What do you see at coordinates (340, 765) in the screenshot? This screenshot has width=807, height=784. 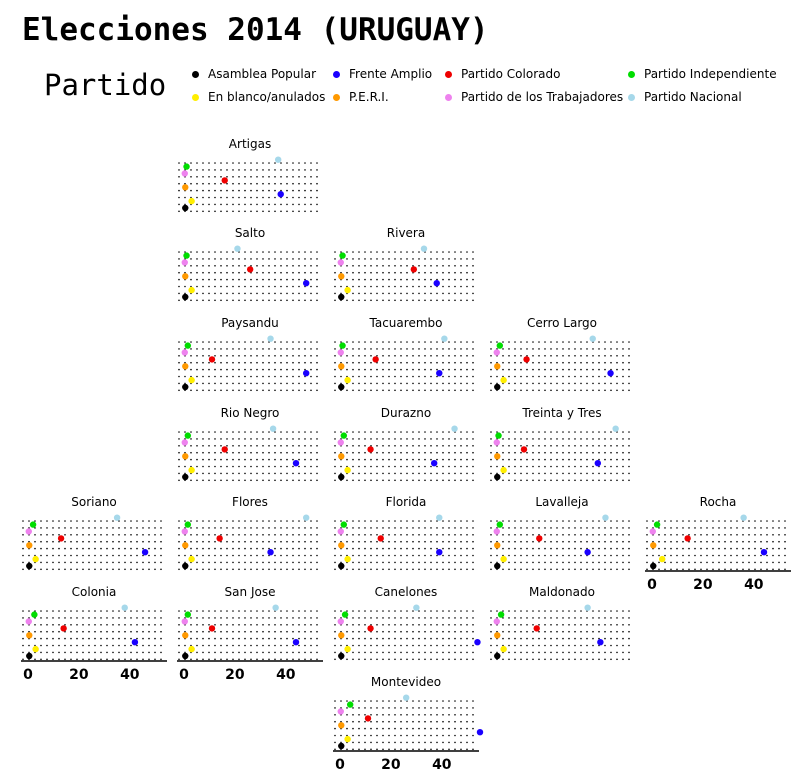 I see `x-tick-label: 0` at bounding box center [340, 765].